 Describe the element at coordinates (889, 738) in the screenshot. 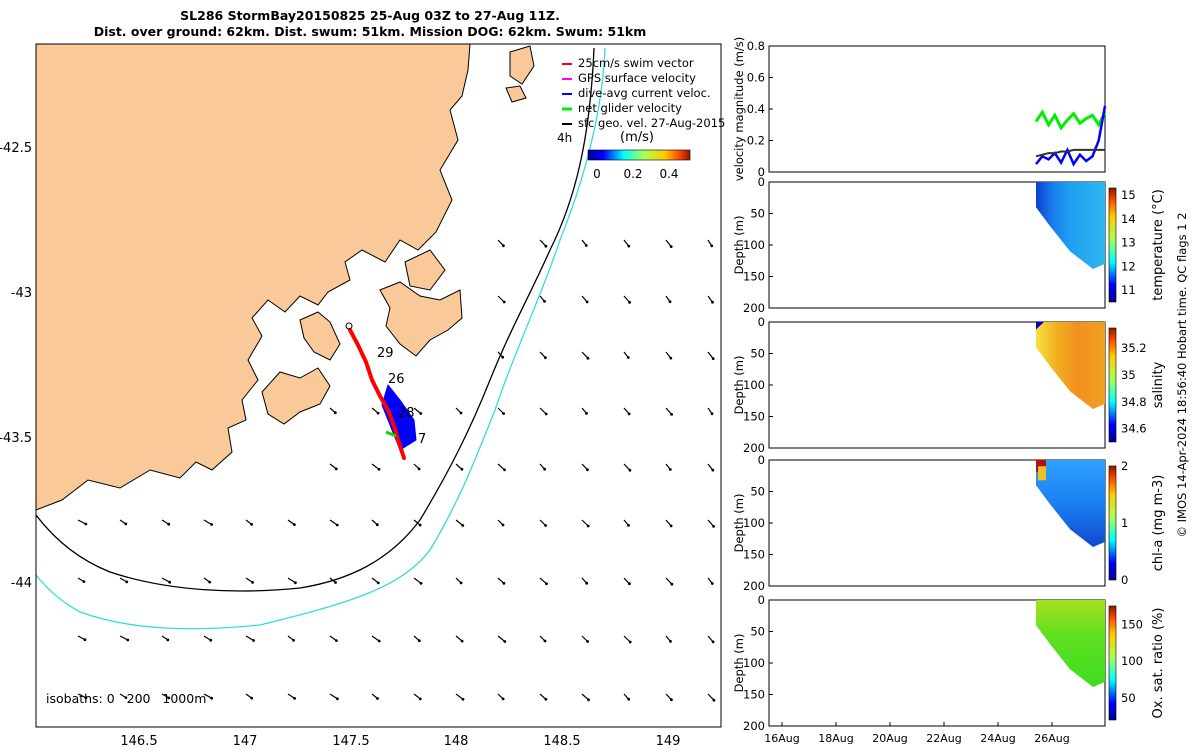

I see `time-xtick: 20Aug` at that location.